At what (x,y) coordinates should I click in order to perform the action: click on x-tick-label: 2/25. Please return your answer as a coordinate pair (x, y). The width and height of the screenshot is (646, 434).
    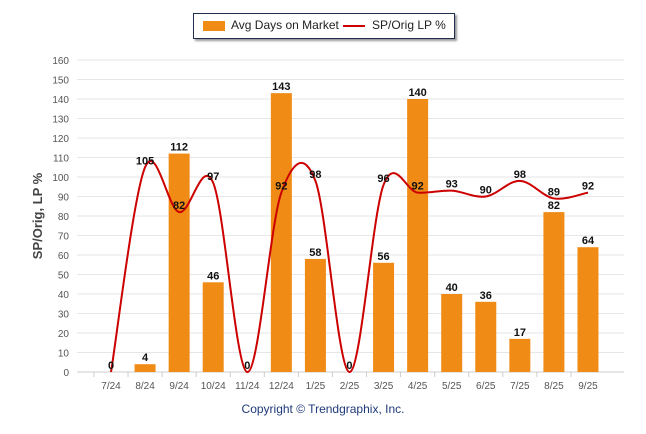
    Looking at the image, I should click on (350, 386).